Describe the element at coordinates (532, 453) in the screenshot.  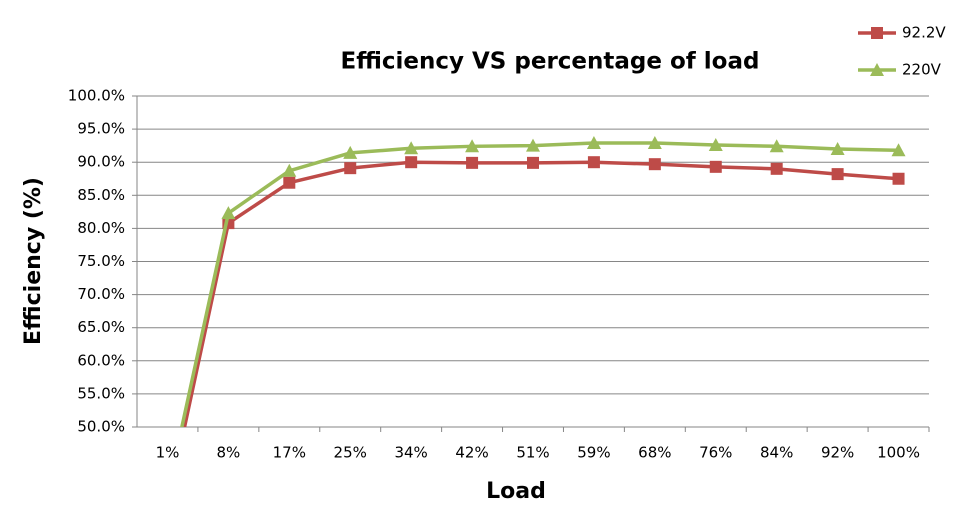
I see `x-tick-label: 51%` at that location.